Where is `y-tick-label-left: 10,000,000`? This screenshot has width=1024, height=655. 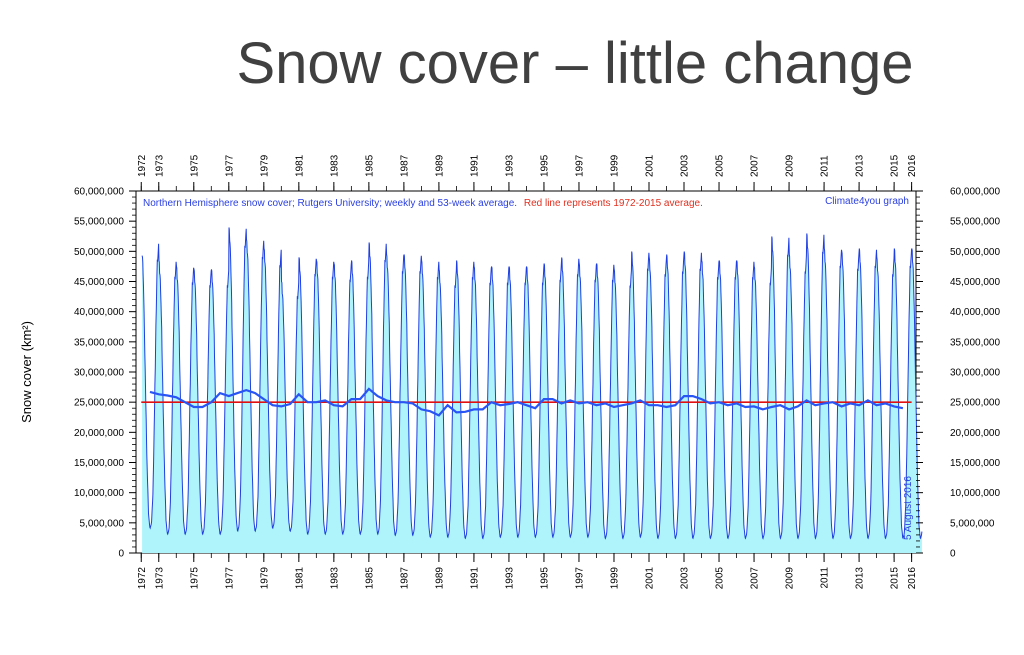 y-tick-label-left: 10,000,000 is located at coordinates (99, 493).